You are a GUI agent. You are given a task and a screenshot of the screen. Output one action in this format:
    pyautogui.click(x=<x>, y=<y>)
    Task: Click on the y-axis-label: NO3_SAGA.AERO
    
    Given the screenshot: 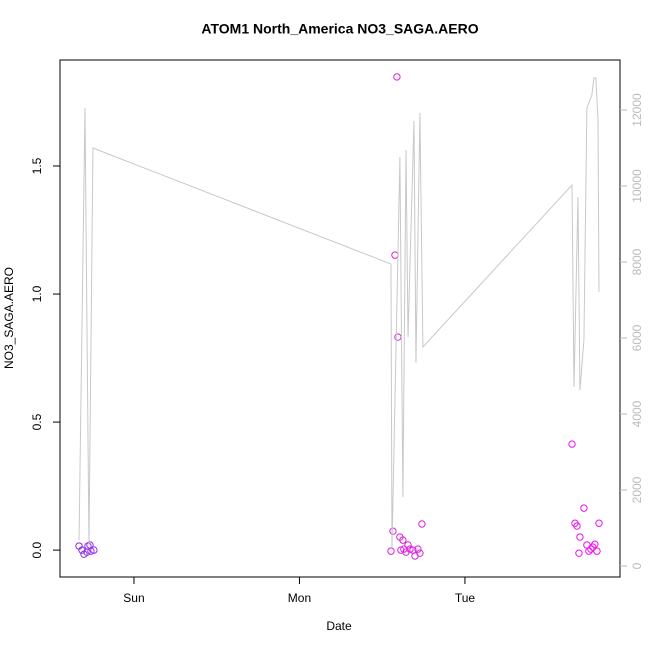 What is the action you would take?
    pyautogui.click(x=9, y=318)
    